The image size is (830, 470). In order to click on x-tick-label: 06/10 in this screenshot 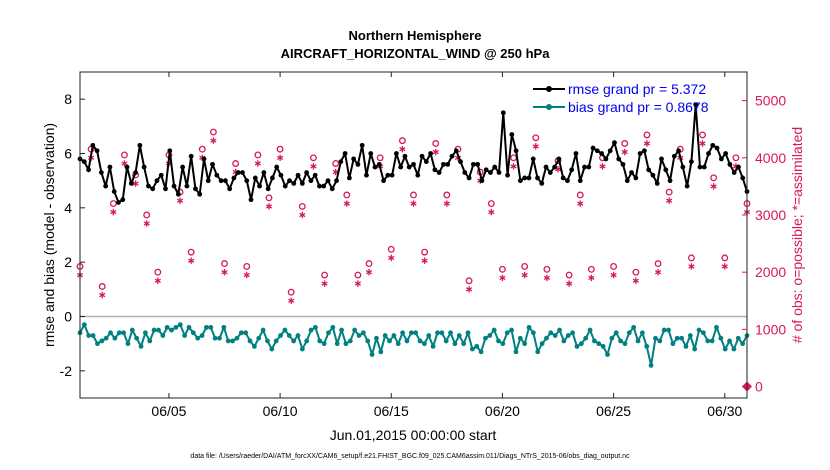, I will do `click(280, 411)`.